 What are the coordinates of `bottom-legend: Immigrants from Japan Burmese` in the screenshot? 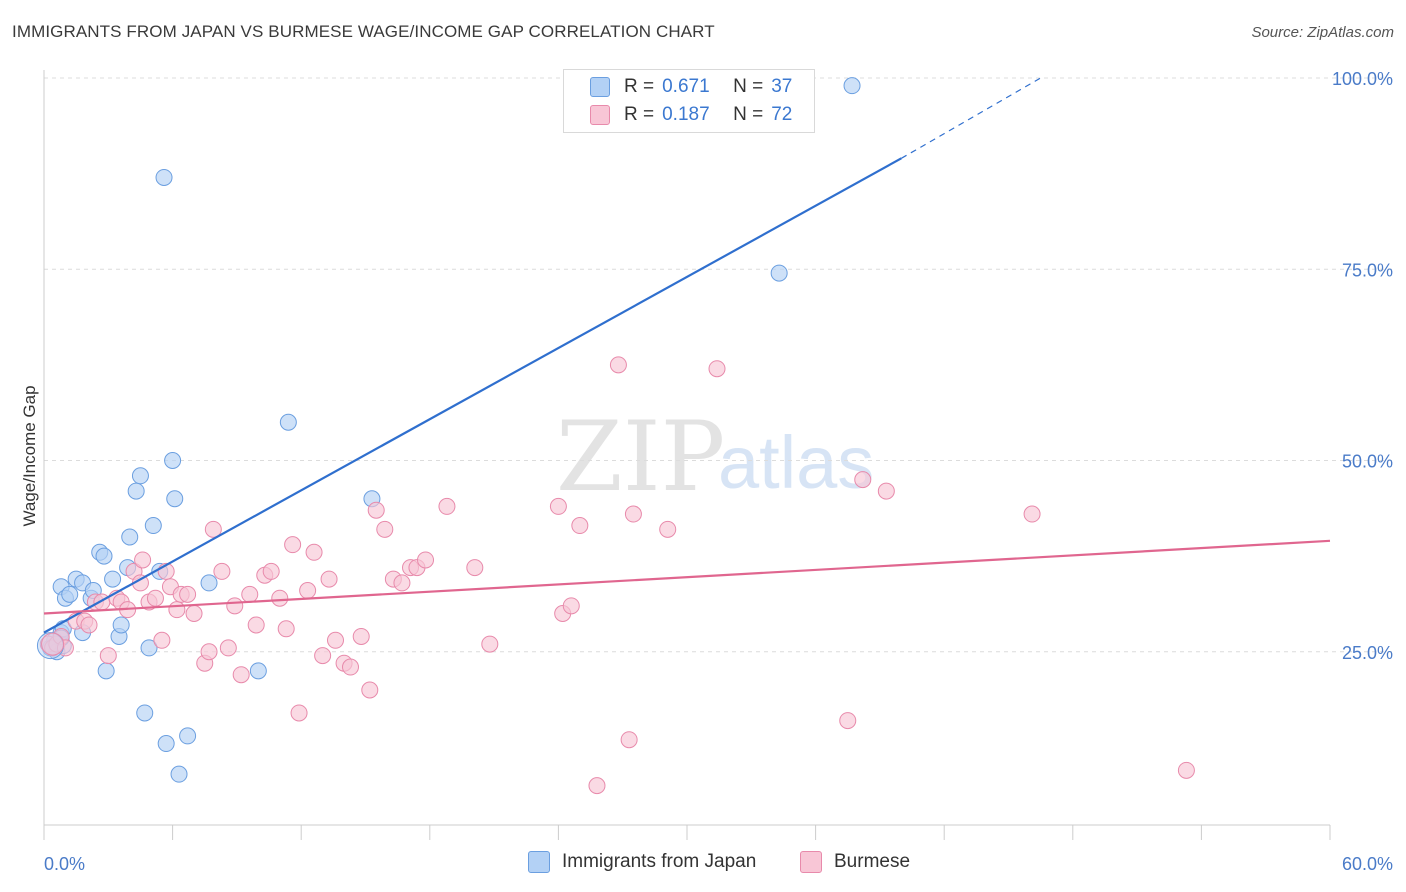 It's located at (703, 865).